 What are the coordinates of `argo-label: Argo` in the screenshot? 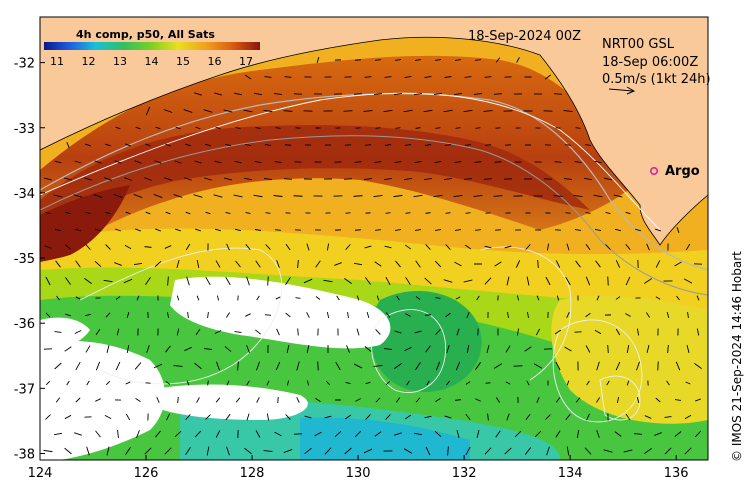 It's located at (682, 171).